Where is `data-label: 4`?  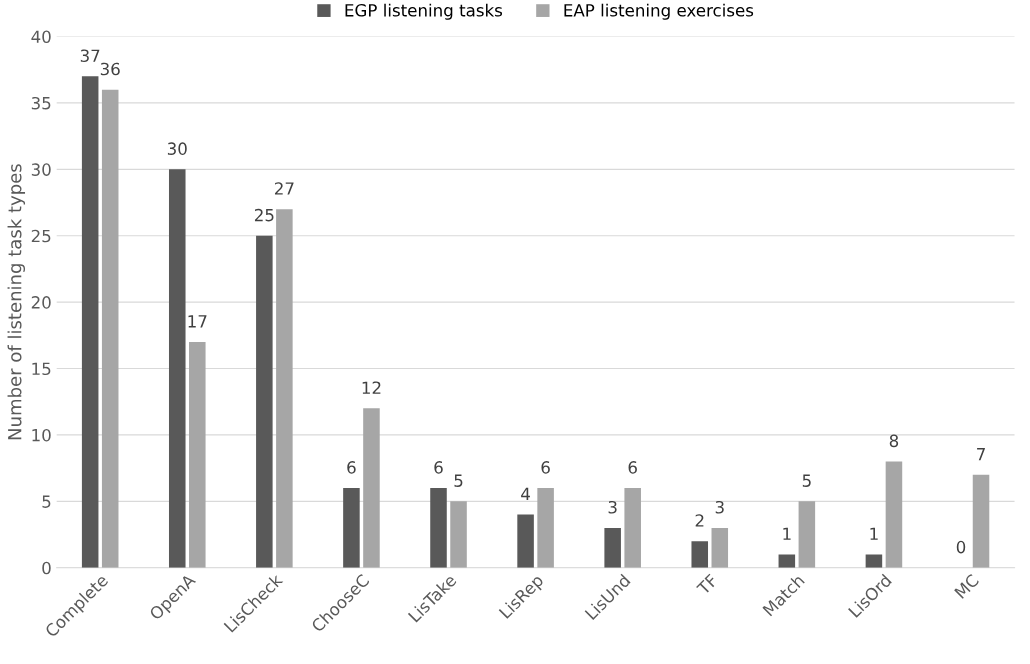
data-label: 4 is located at coordinates (525, 494).